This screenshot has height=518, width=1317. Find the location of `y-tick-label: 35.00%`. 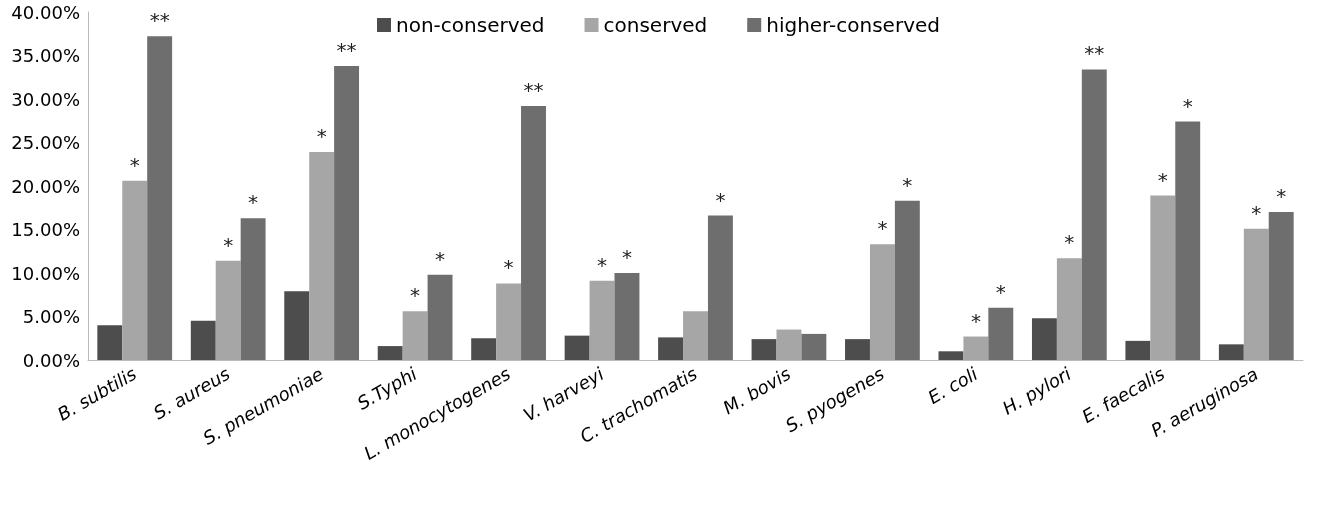

y-tick-label: 35.00% is located at coordinates (45, 55).